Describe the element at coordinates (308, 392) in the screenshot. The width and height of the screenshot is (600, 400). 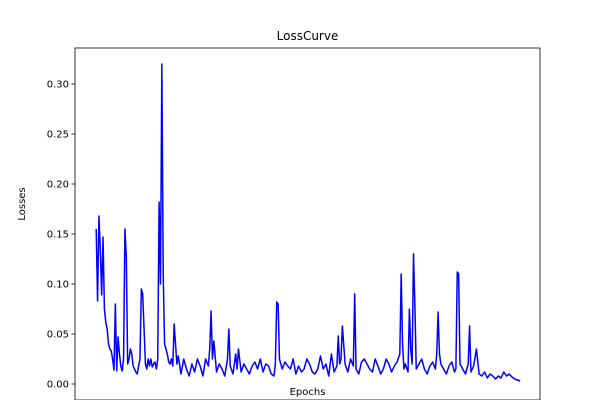
I see `x-axis-label: Epochs` at that location.